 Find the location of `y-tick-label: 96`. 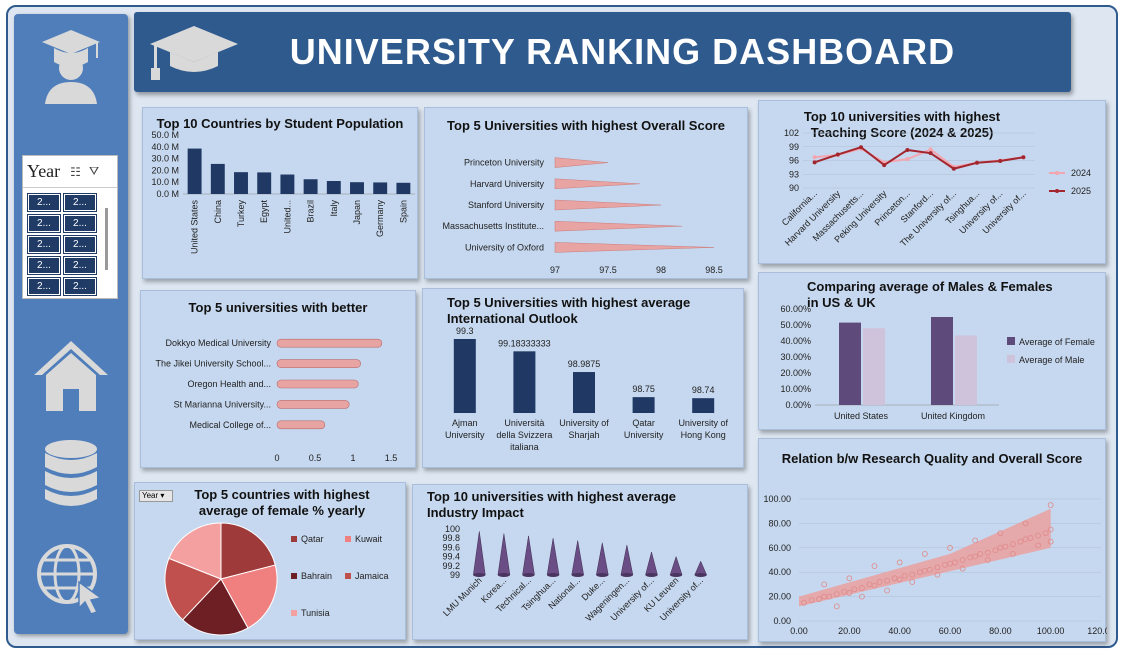

y-tick-label: 96 is located at coordinates (794, 161).